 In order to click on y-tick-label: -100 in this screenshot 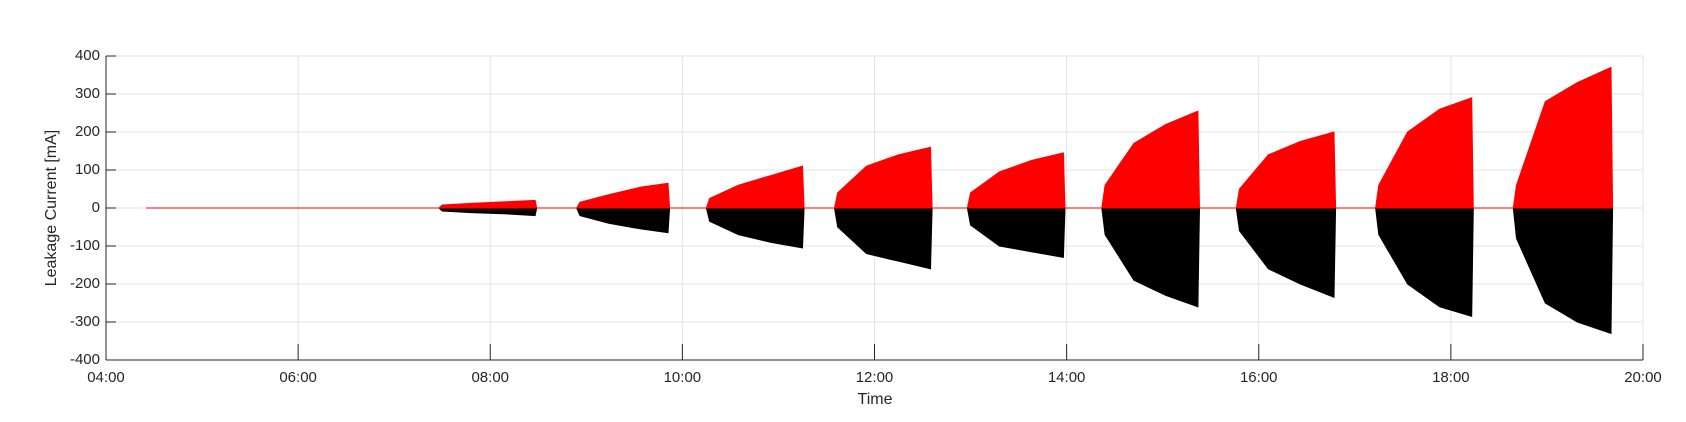, I will do `click(85, 245)`.